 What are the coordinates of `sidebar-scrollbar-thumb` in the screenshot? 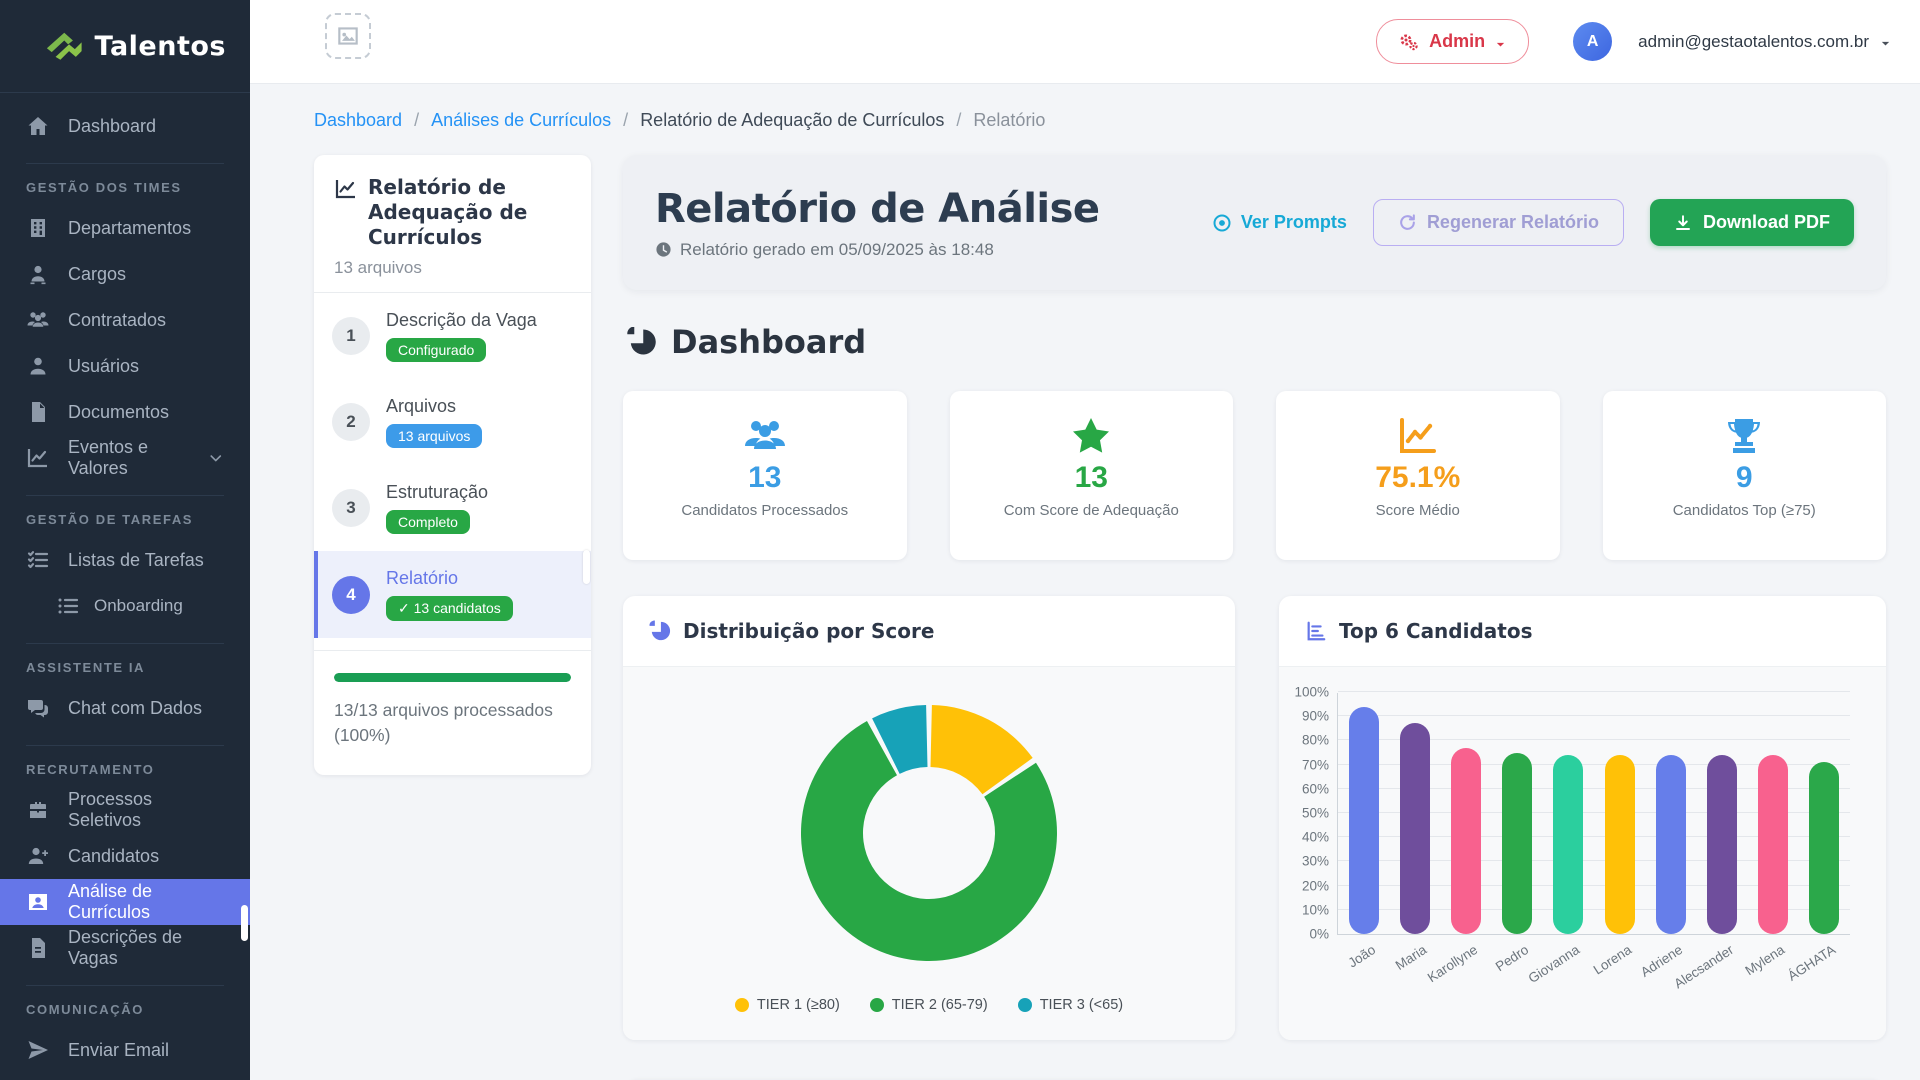 It's located at (244, 923).